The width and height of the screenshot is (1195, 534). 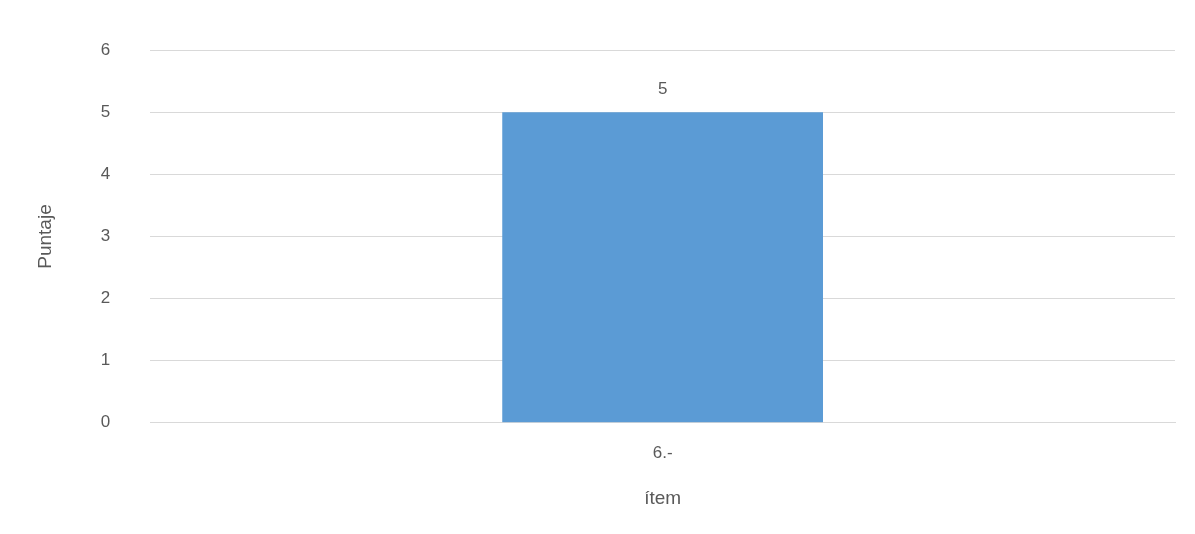 I want to click on y-tick-label: 6, so click(x=105, y=49).